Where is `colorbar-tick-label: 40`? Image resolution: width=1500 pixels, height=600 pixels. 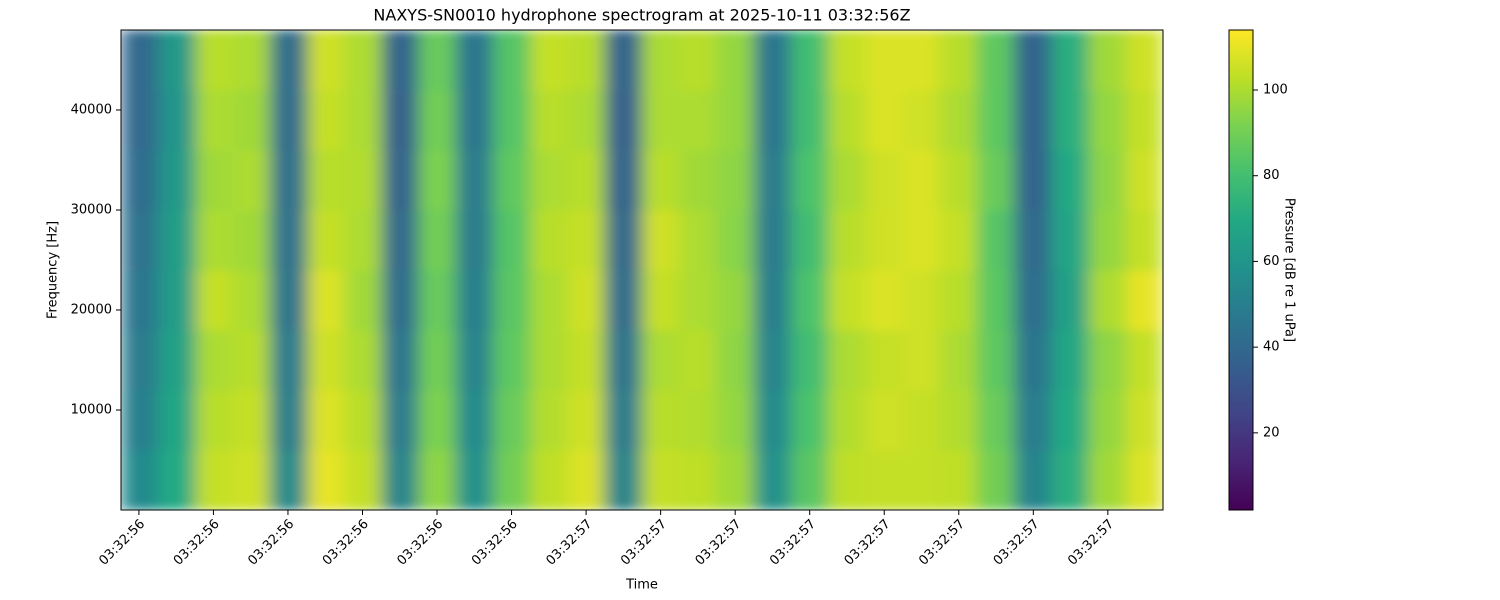
colorbar-tick-label: 40 is located at coordinates (1271, 347).